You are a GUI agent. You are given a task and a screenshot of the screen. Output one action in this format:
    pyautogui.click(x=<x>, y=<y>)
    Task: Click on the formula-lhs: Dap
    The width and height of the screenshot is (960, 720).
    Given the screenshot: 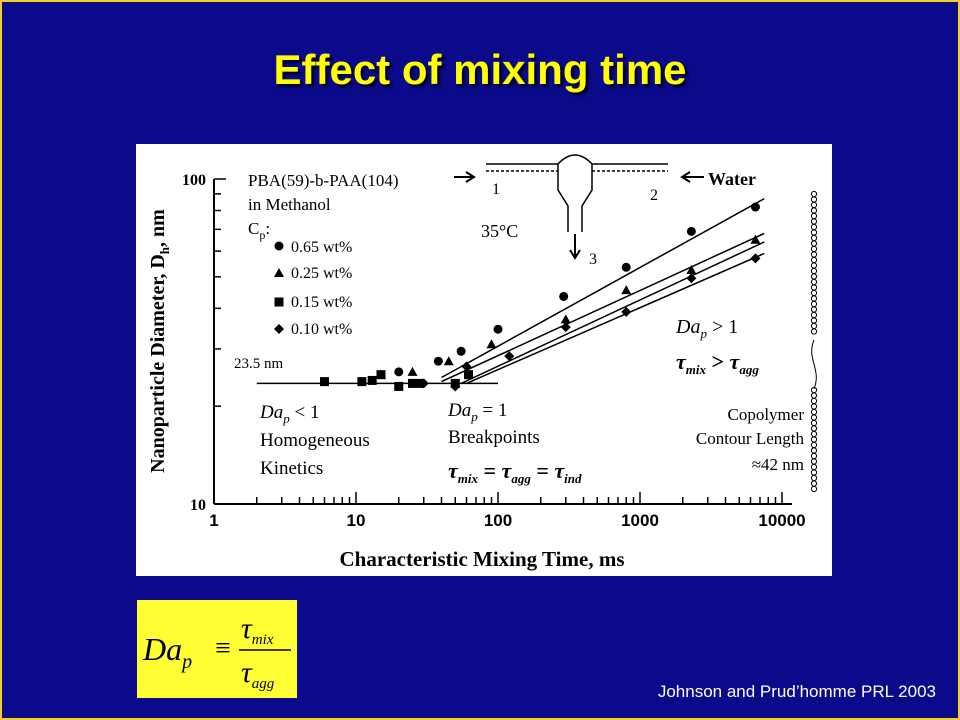 What is the action you would take?
    pyautogui.click(x=167, y=652)
    